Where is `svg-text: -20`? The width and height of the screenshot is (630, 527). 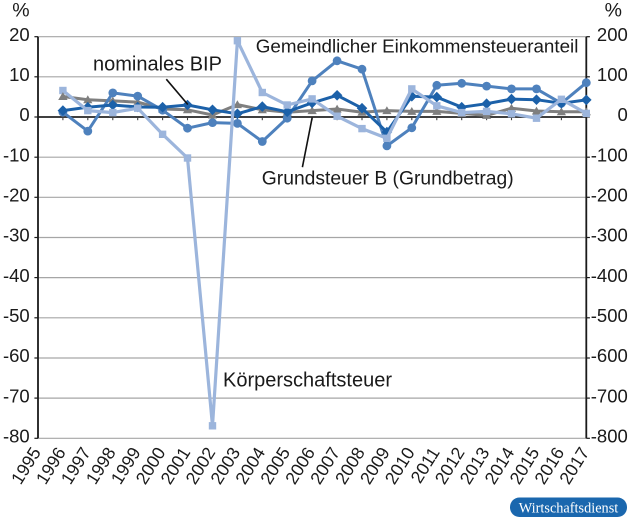 svg-text: -20 is located at coordinates (16, 195).